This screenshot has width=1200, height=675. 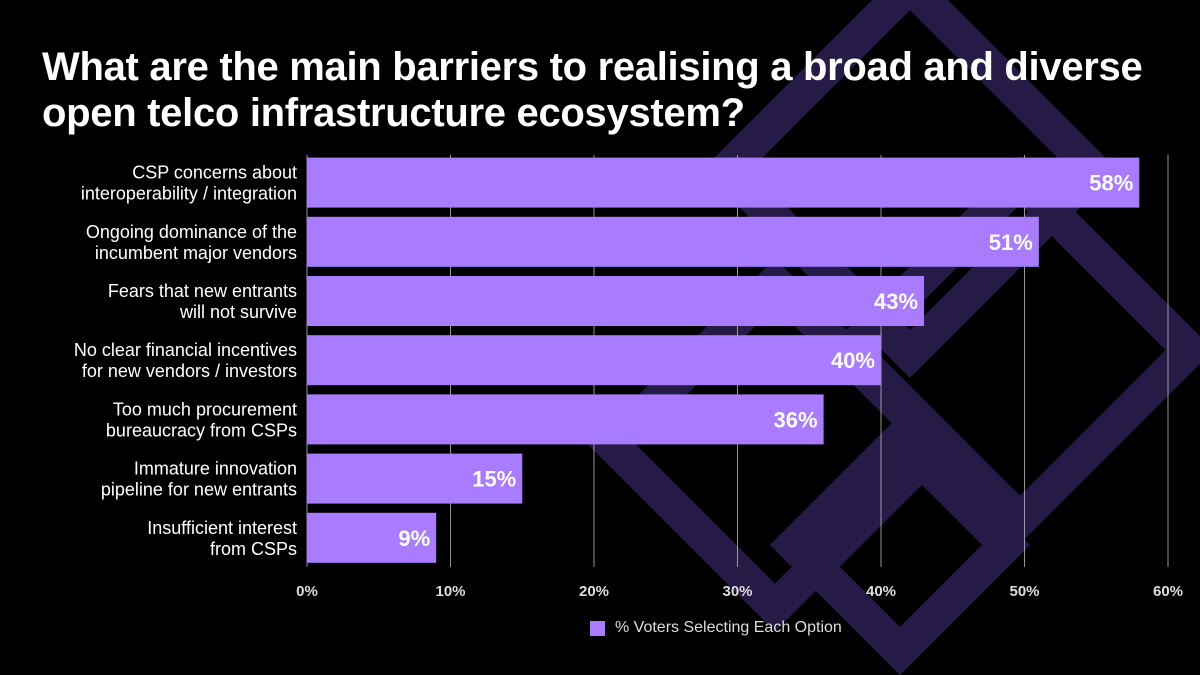 What do you see at coordinates (494, 479) in the screenshot?
I see `bar-value-label: 15%` at bounding box center [494, 479].